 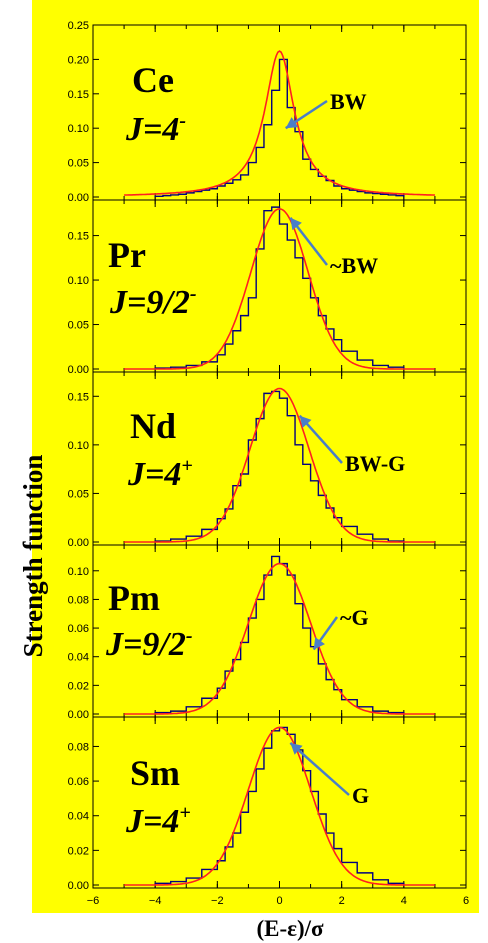 I want to click on x-tick-label: −6, so click(x=93, y=901).